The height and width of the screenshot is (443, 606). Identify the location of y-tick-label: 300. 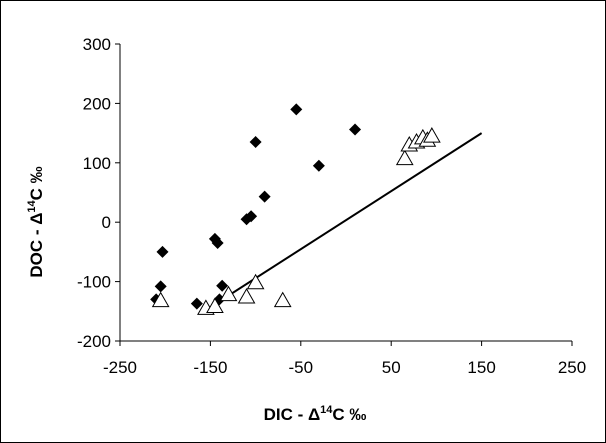
(97, 44).